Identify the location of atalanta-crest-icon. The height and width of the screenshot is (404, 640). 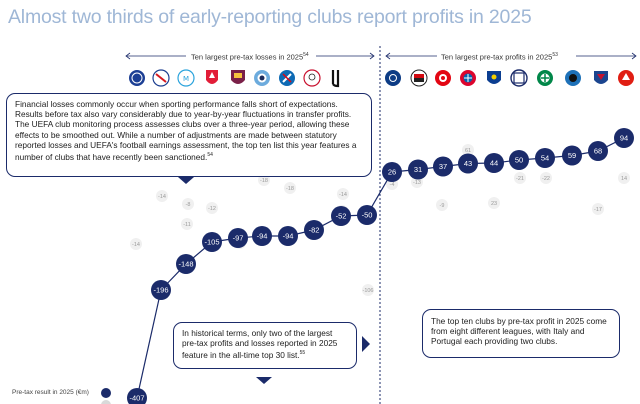
(573, 78).